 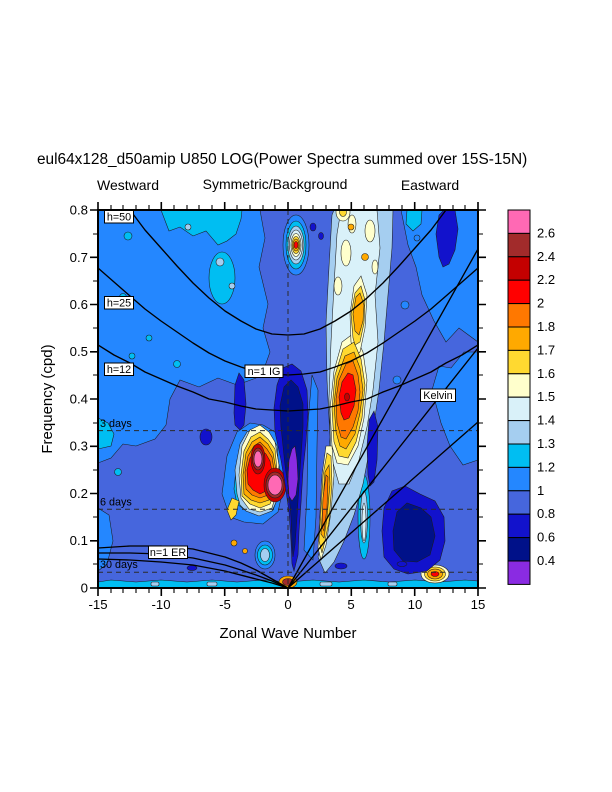 I want to click on colorbar-label: 2, so click(x=540, y=303).